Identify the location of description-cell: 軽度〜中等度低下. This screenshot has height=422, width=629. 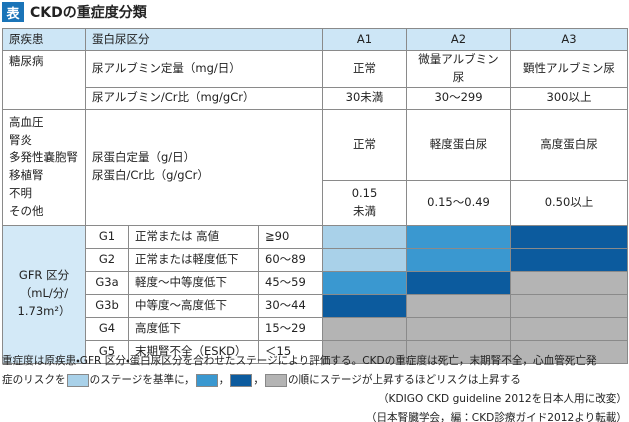
(193, 282).